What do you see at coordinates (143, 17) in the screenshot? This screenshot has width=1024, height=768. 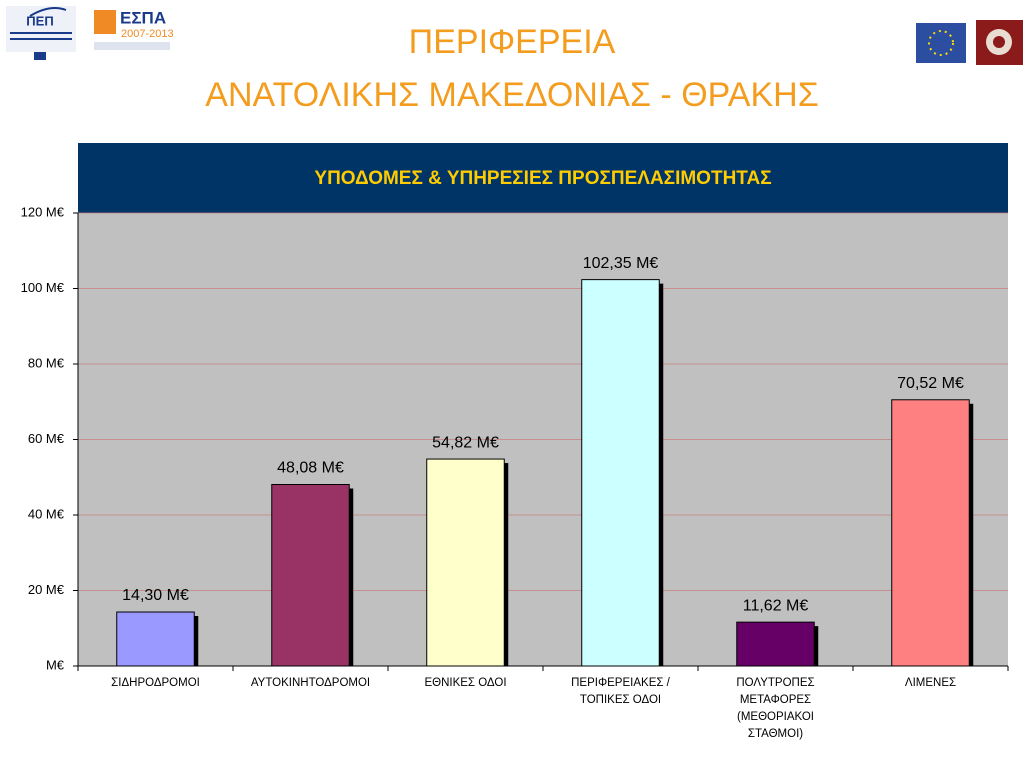 I see `espa-text: ΕΣΠΑ` at bounding box center [143, 17].